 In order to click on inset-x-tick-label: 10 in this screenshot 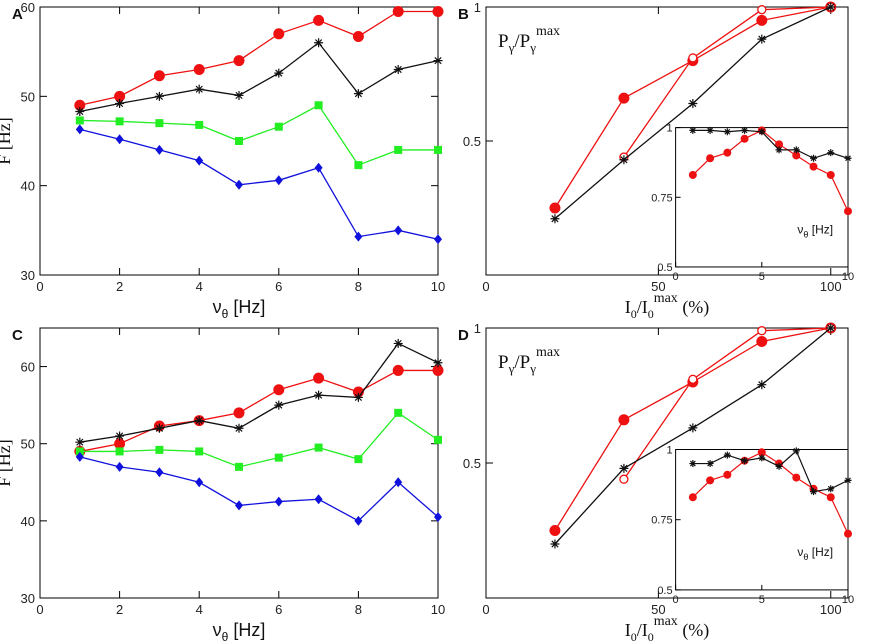, I will do `click(848, 277)`.